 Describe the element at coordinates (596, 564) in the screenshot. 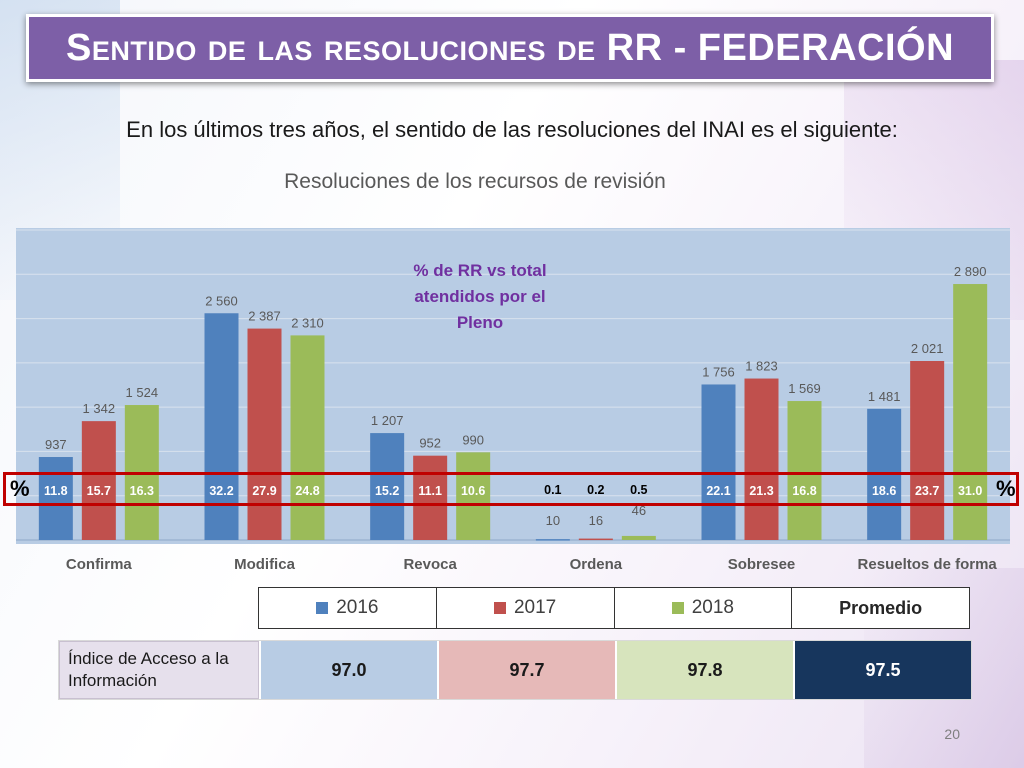

I see `x-tick-label: Ordena` at that location.